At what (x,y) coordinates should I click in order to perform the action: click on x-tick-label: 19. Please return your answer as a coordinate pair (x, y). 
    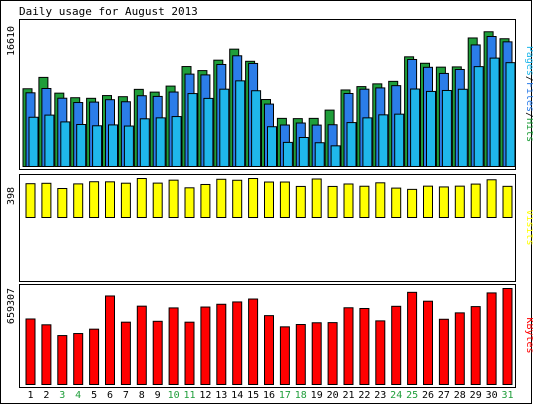
    Looking at the image, I should click on (317, 395).